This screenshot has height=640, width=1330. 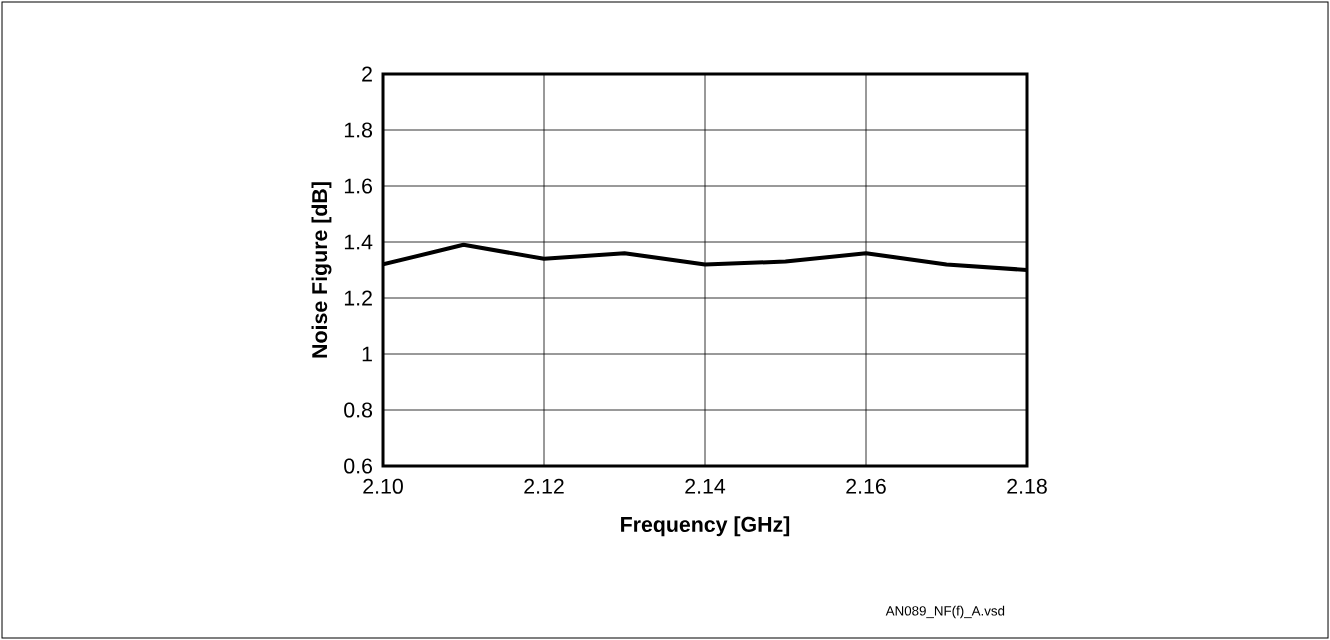 What do you see at coordinates (358, 242) in the screenshot?
I see `y-tick-label: 1.4` at bounding box center [358, 242].